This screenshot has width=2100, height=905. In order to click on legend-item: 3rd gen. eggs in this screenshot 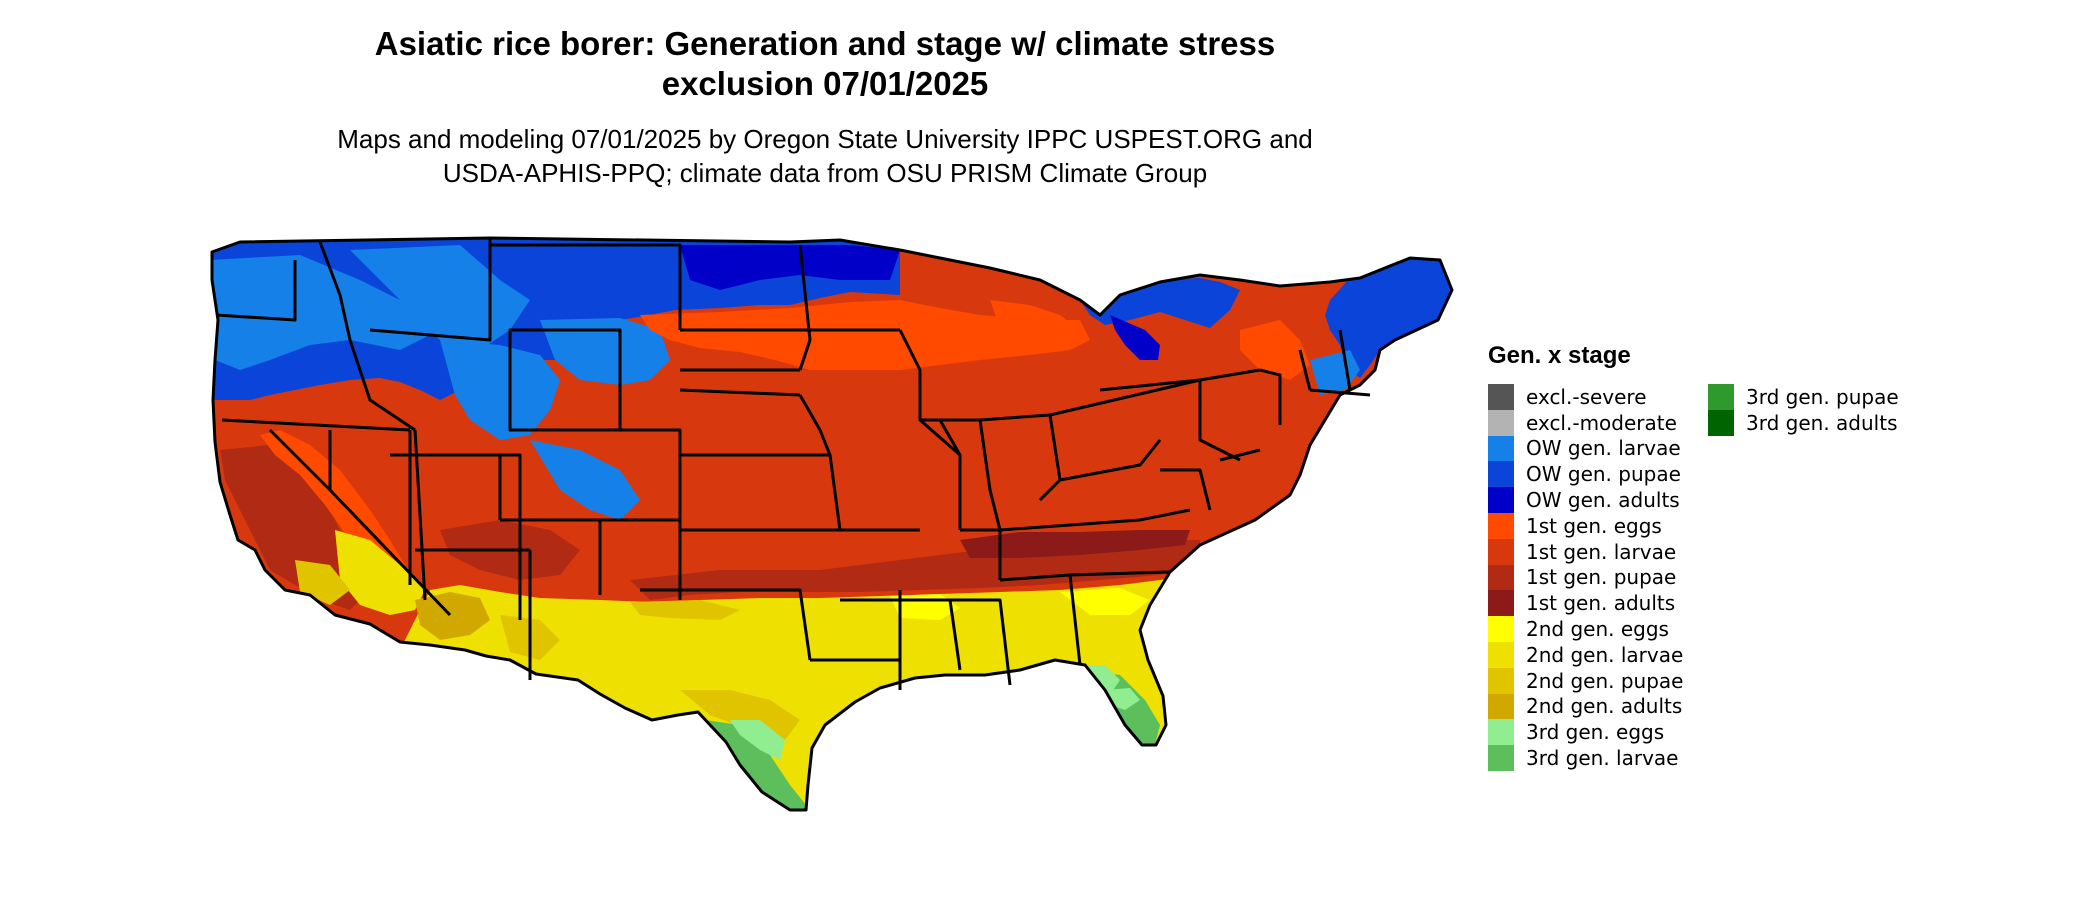, I will do `click(1585, 732)`.